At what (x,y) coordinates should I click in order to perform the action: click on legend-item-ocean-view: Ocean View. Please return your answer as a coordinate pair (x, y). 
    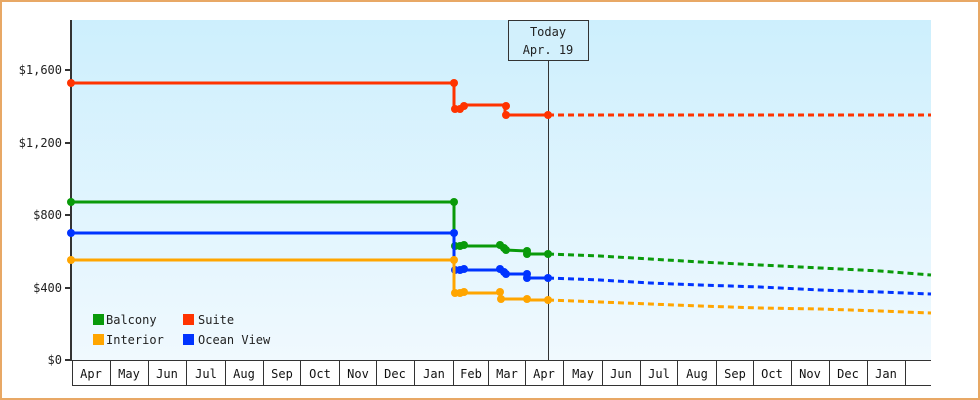
    Looking at the image, I should click on (227, 340).